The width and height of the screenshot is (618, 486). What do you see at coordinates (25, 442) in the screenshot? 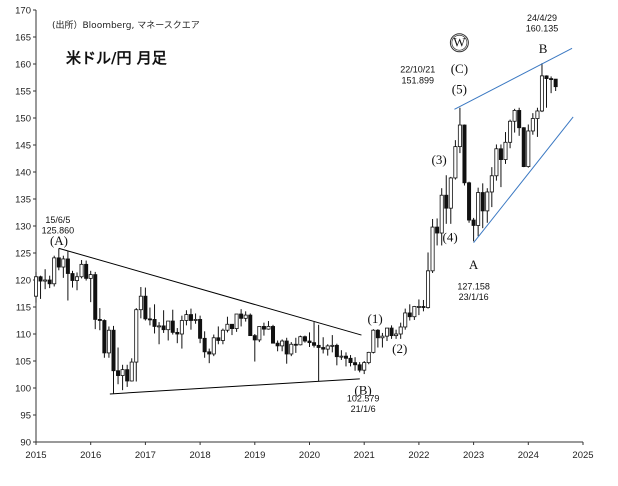
I see `y-tick-label: 90` at bounding box center [25, 442].